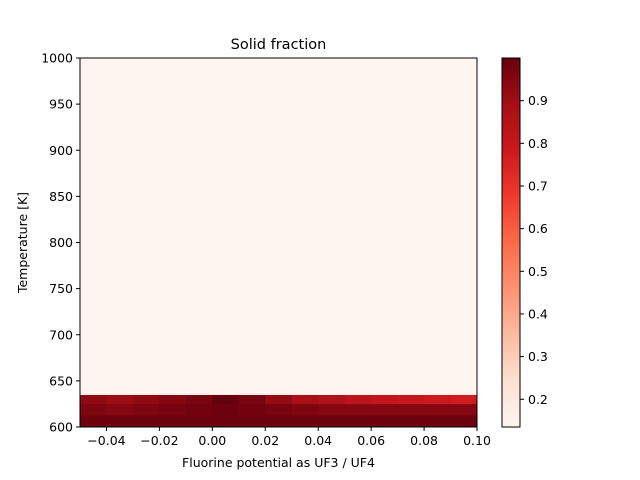  I want to click on colorbar-tick-label: 0.9, so click(538, 100).